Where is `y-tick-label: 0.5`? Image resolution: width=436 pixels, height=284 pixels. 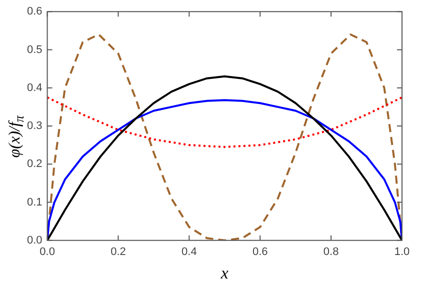
y-tick-label: 0.5 is located at coordinates (34, 50).